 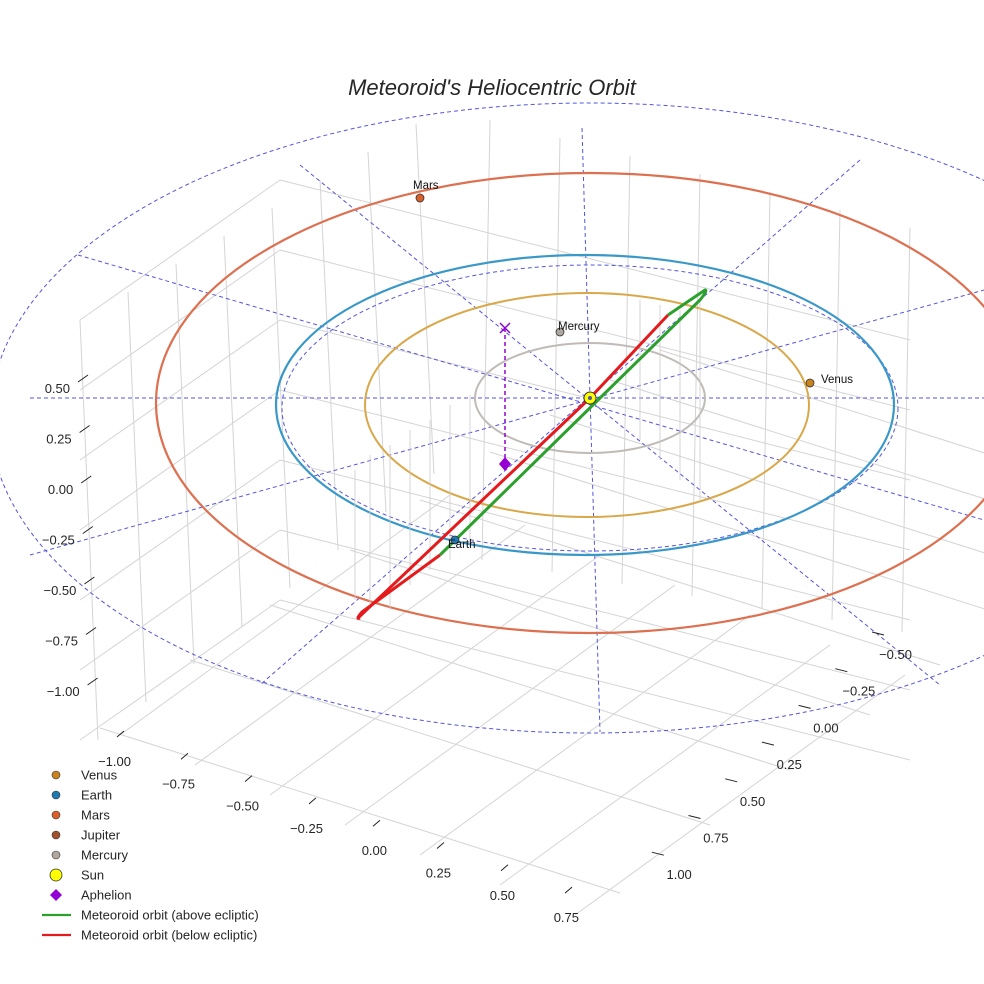 I want to click on z-tick-label: 0.50, so click(x=57, y=388).